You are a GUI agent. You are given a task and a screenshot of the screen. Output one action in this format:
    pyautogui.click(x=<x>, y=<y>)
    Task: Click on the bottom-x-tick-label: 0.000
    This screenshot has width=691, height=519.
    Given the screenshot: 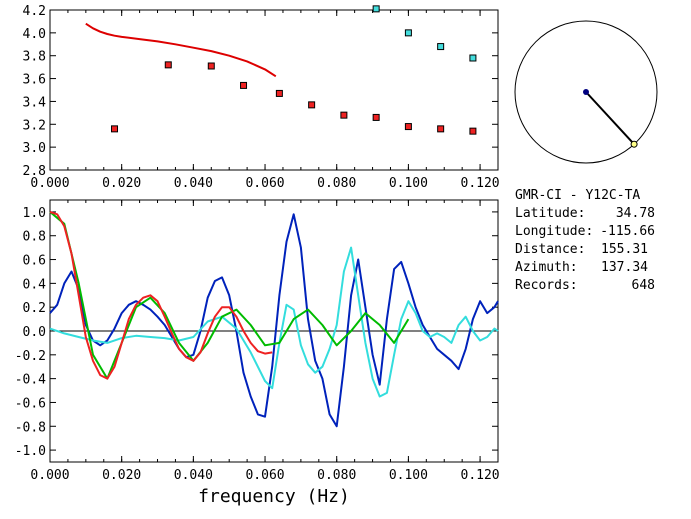 What is the action you would take?
    pyautogui.click(x=49, y=475)
    